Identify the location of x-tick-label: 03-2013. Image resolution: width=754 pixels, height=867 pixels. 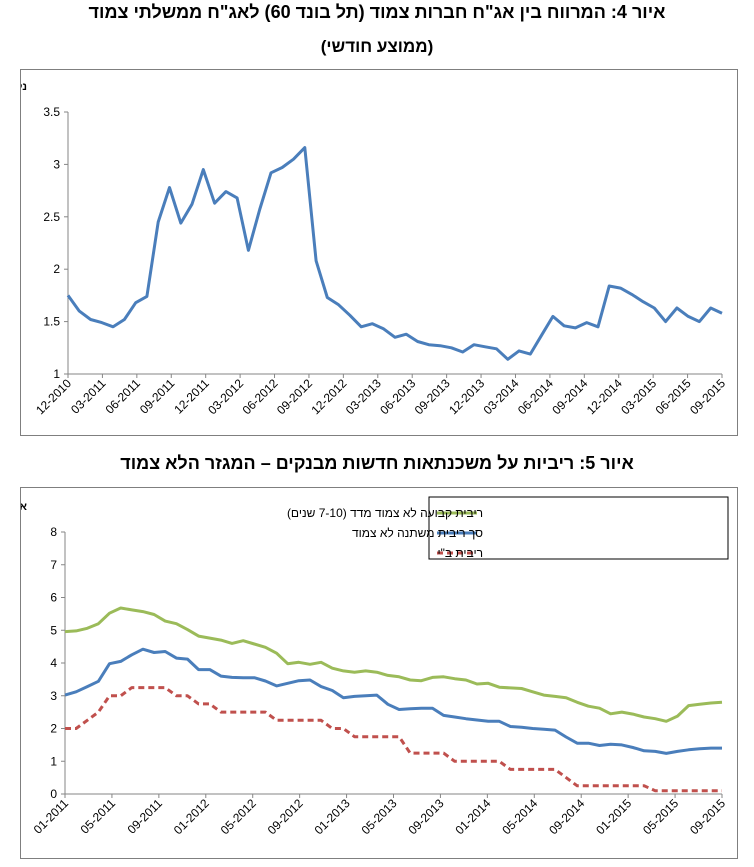
(363, 396).